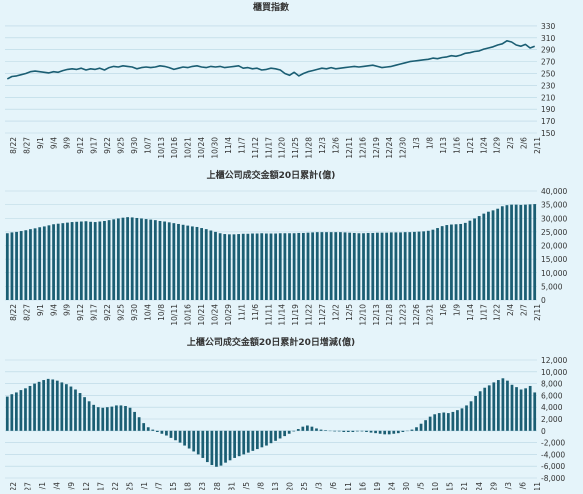  What do you see at coordinates (456, 310) in the screenshot?
I see `x-tick-label: 1/9` at bounding box center [456, 310].